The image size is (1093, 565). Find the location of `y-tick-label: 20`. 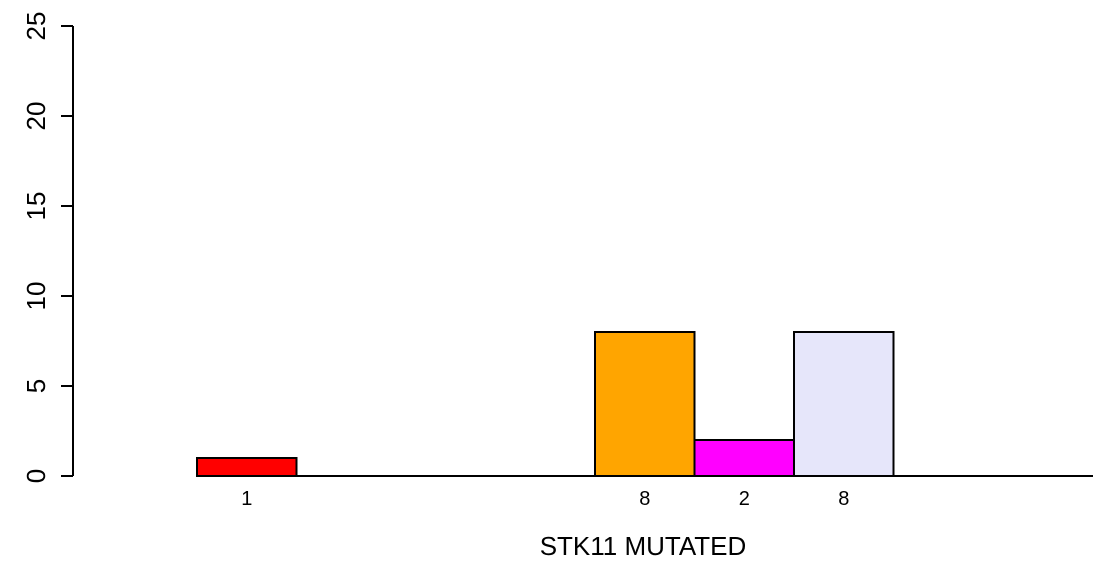

y-tick-label: 20 is located at coordinates (36, 116).